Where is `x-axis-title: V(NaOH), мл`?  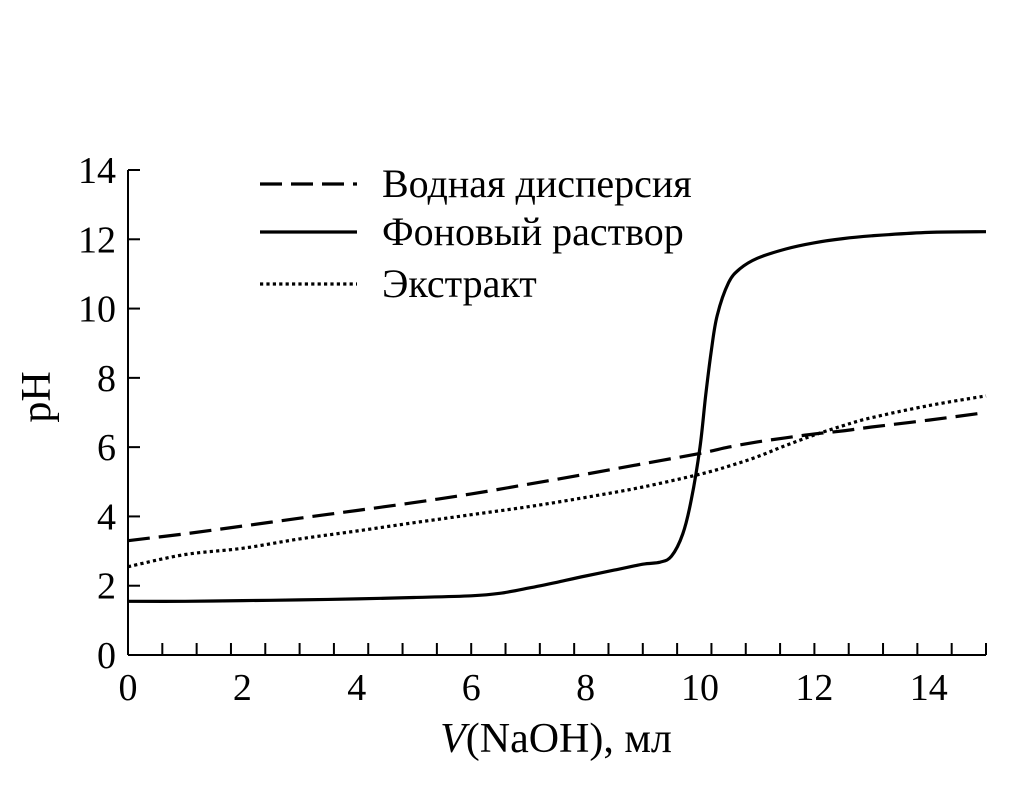 x-axis-title: V(NaOH), мл is located at coordinates (556, 739).